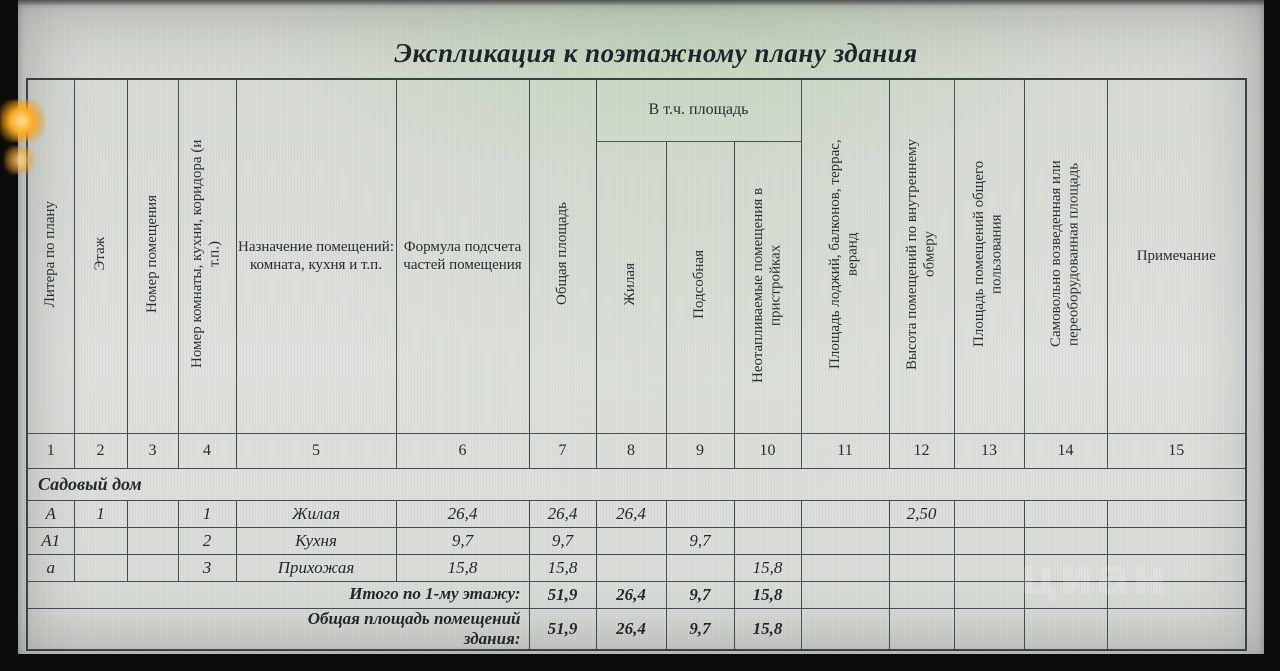 Image resolution: width=1280 pixels, height=671 pixels. I want to click on header-obshchaya-ploshchad-label: Общая площадь, so click(561, 254).